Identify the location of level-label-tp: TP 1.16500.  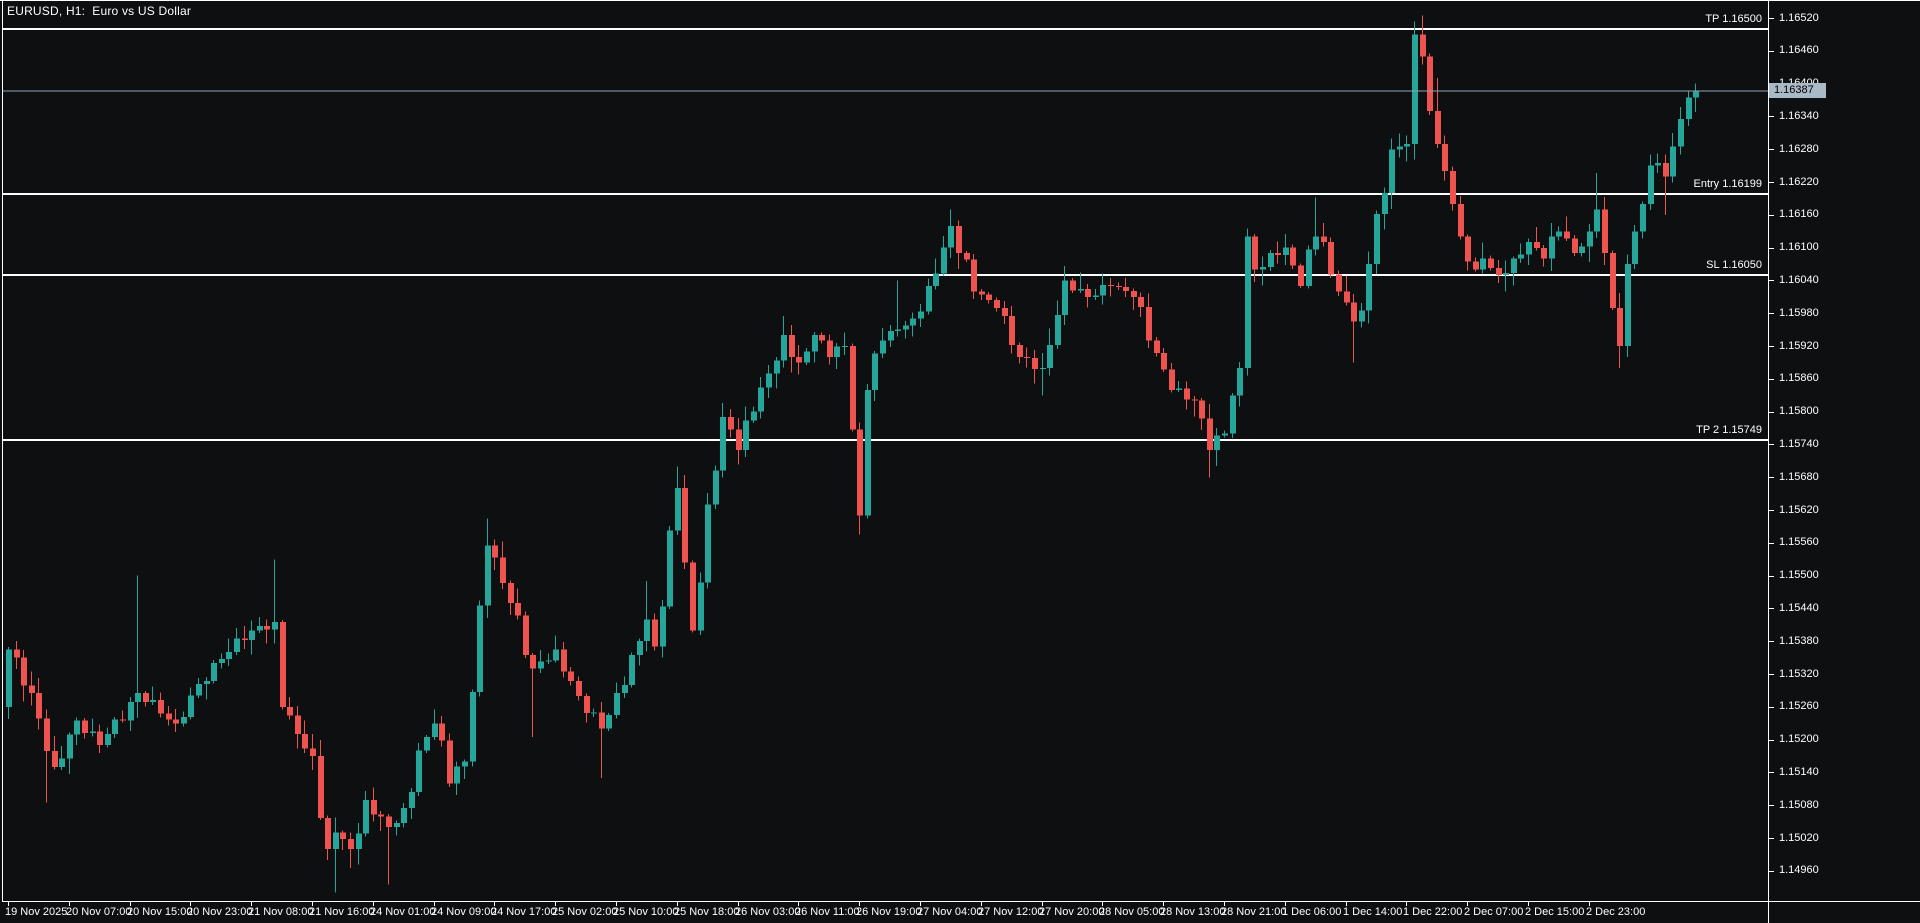
(1733, 19).